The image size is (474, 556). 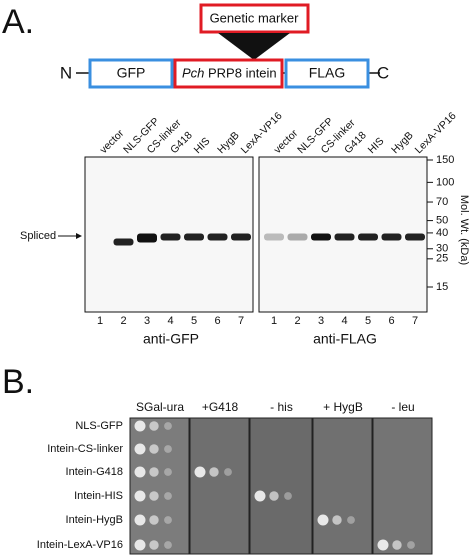 I want to click on mw-label: 100, so click(x=445, y=182).